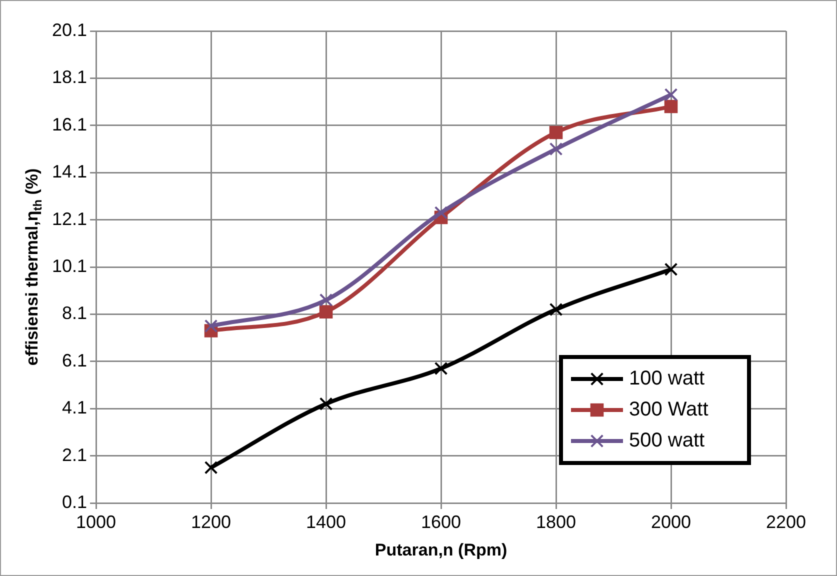  I want to click on y-tick-label: 18.1, so click(70, 77).